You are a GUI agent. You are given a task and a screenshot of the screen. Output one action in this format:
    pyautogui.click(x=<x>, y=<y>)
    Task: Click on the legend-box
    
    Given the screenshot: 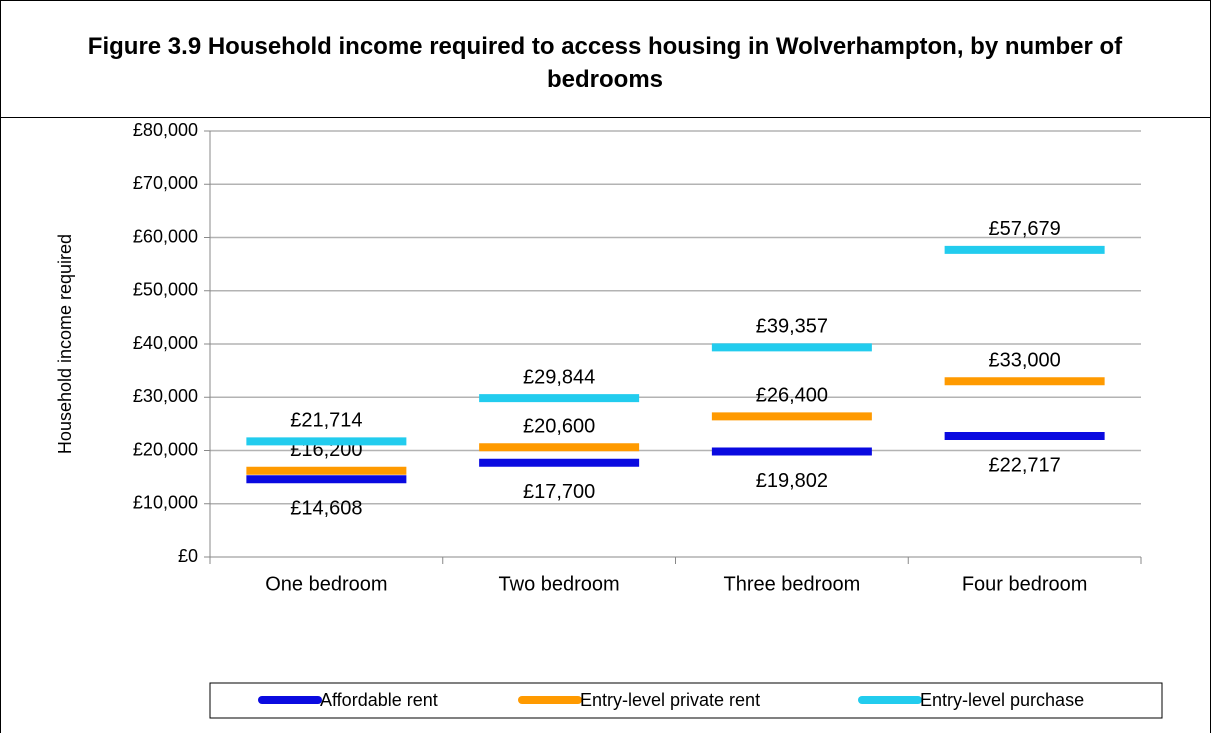 What is the action you would take?
    pyautogui.click(x=686, y=700)
    